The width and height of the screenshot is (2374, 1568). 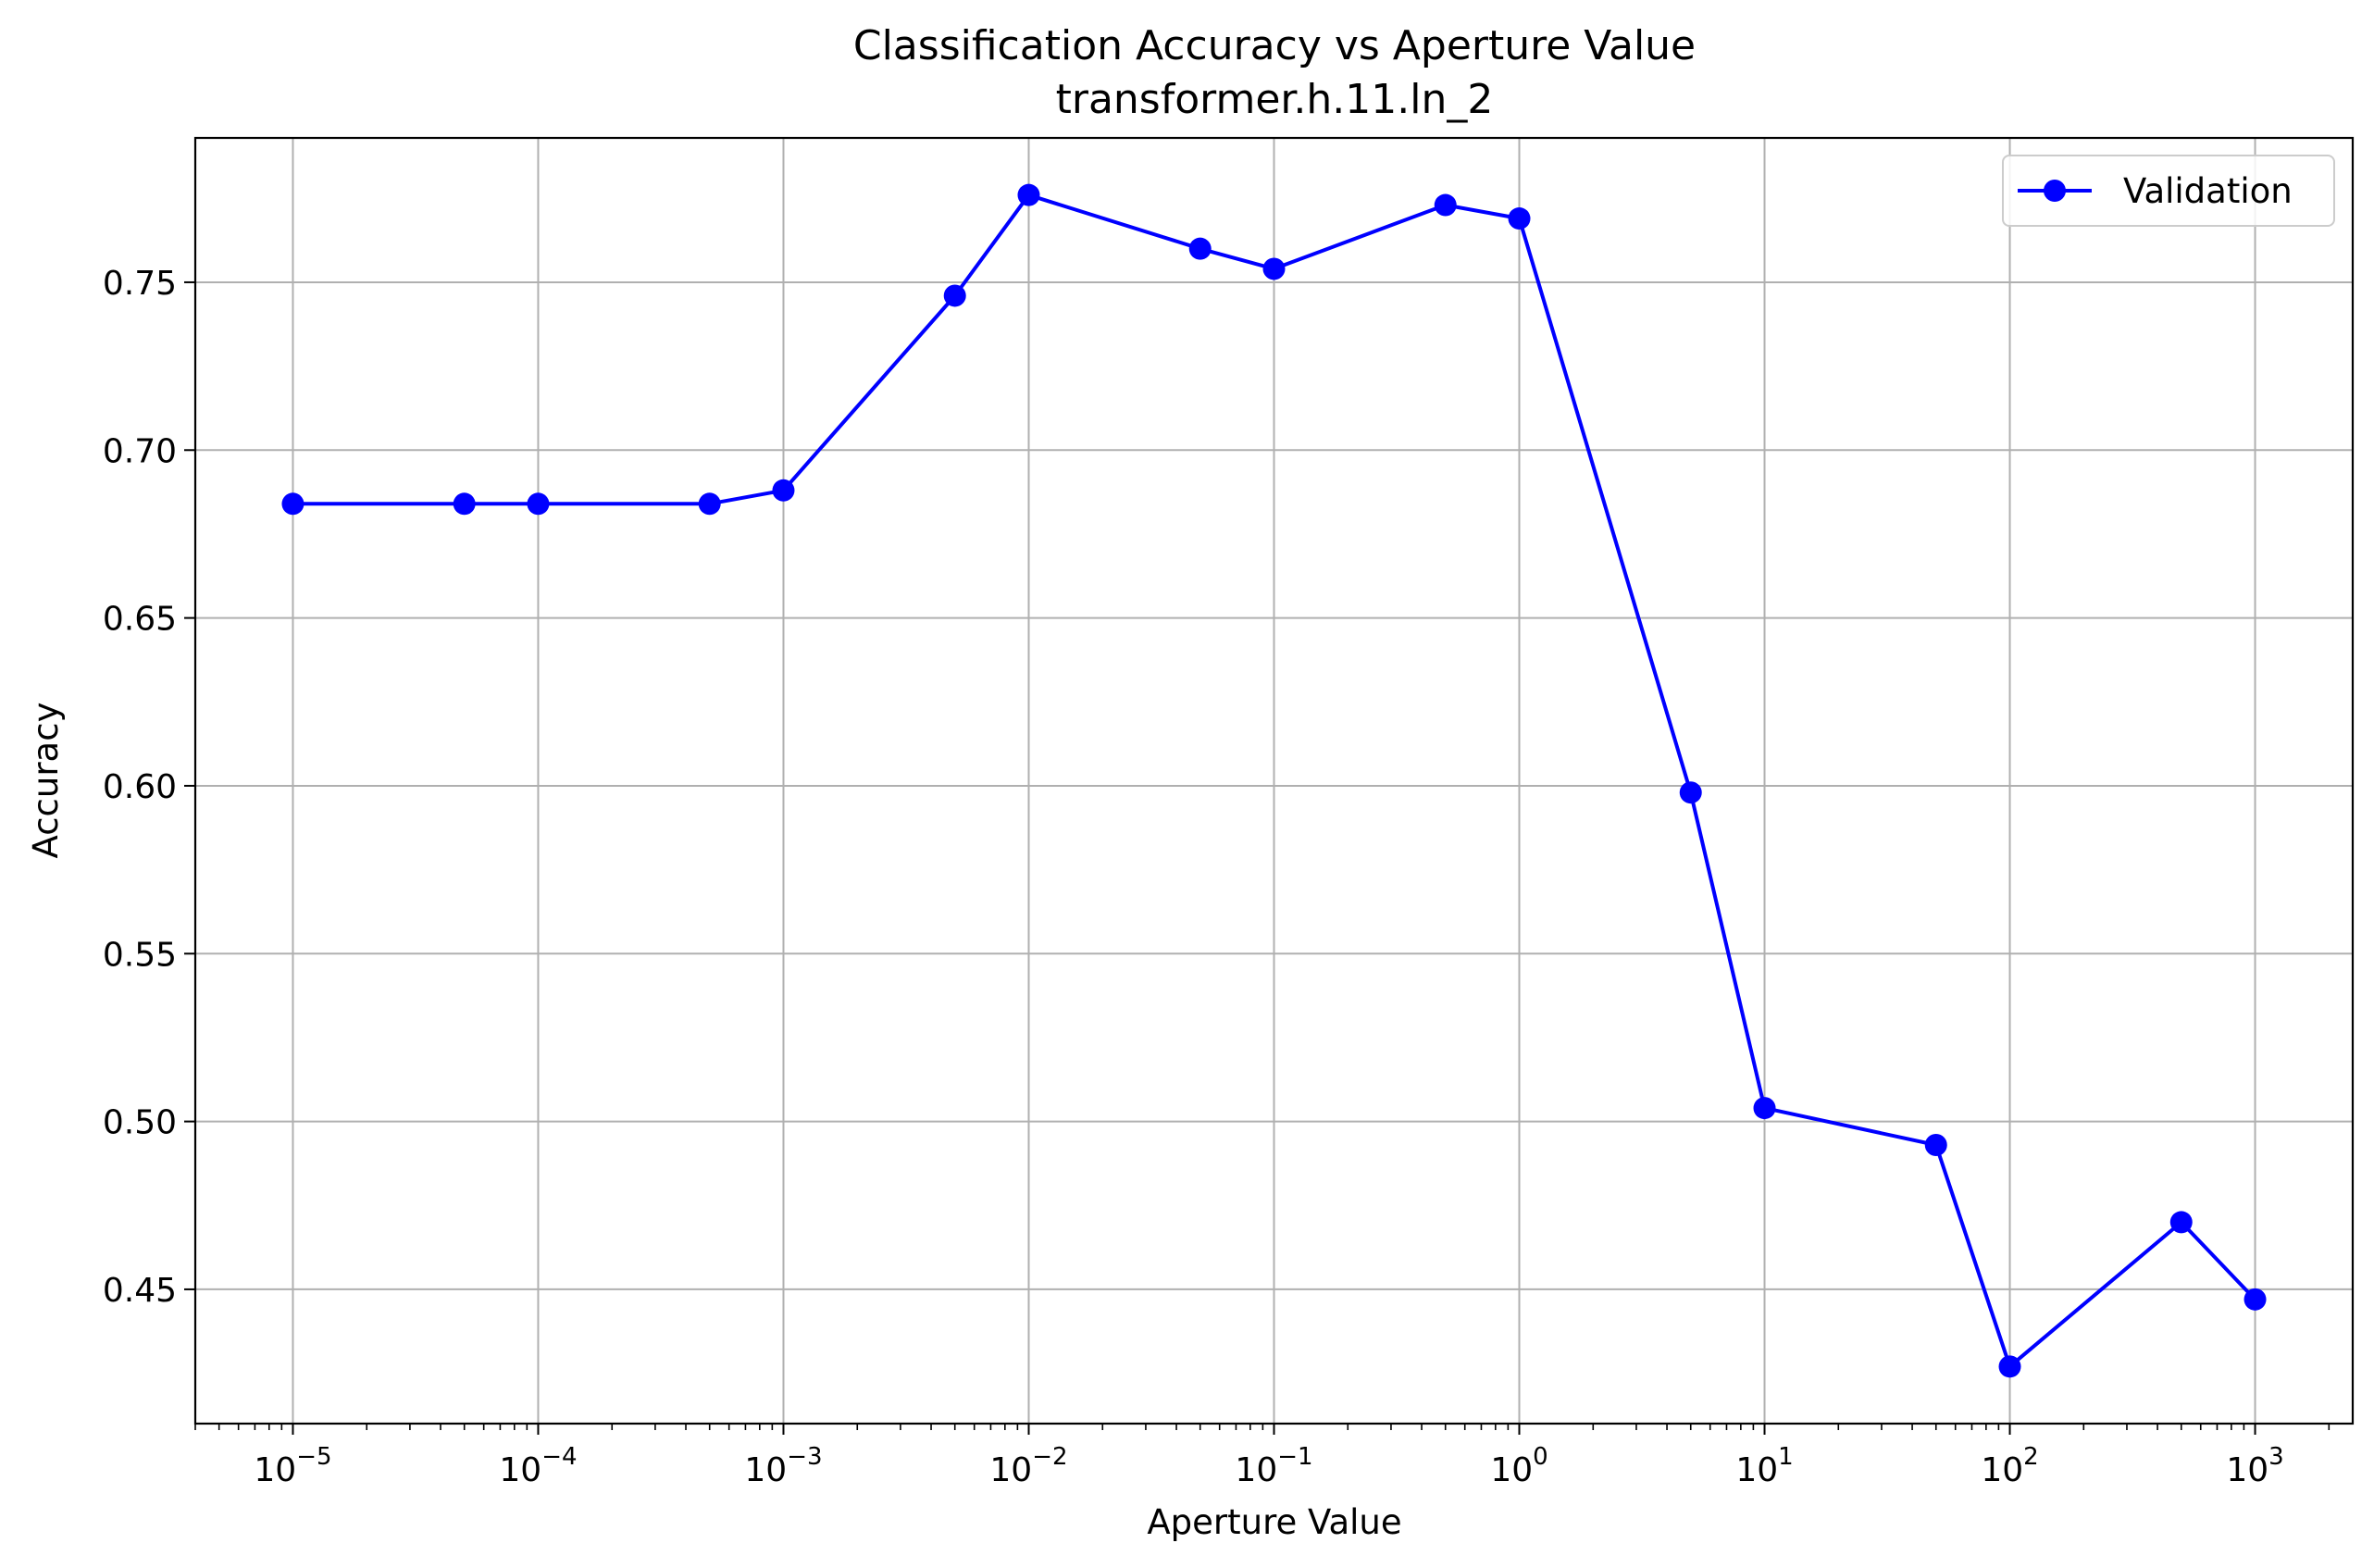 What do you see at coordinates (2208, 191) in the screenshot?
I see `legend-label-validation: Validation` at bounding box center [2208, 191].